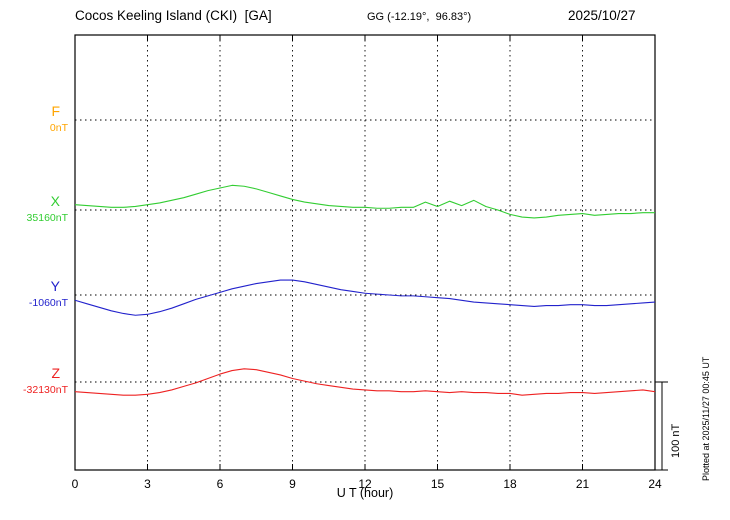 The image size is (730, 520). What do you see at coordinates (55, 286) in the screenshot?
I see `series-label-Y: Y` at bounding box center [55, 286].